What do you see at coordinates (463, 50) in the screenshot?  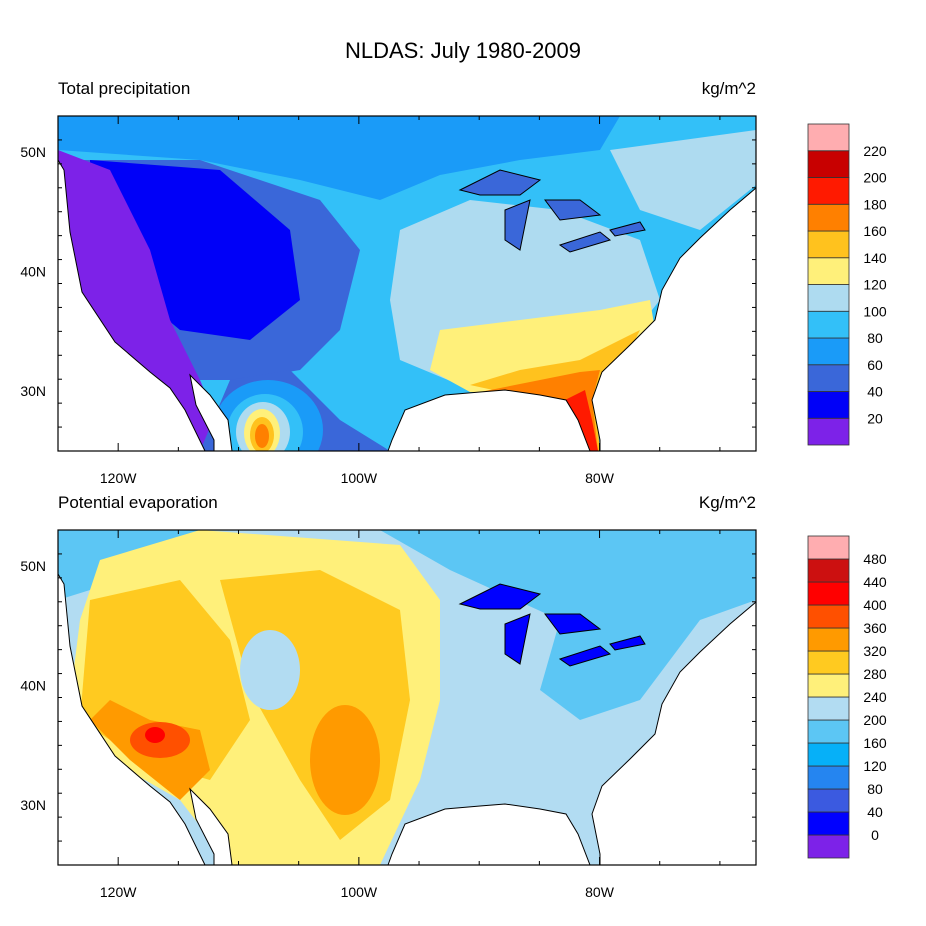 I see `main-title: NLDAS: July 1980-2009` at bounding box center [463, 50].